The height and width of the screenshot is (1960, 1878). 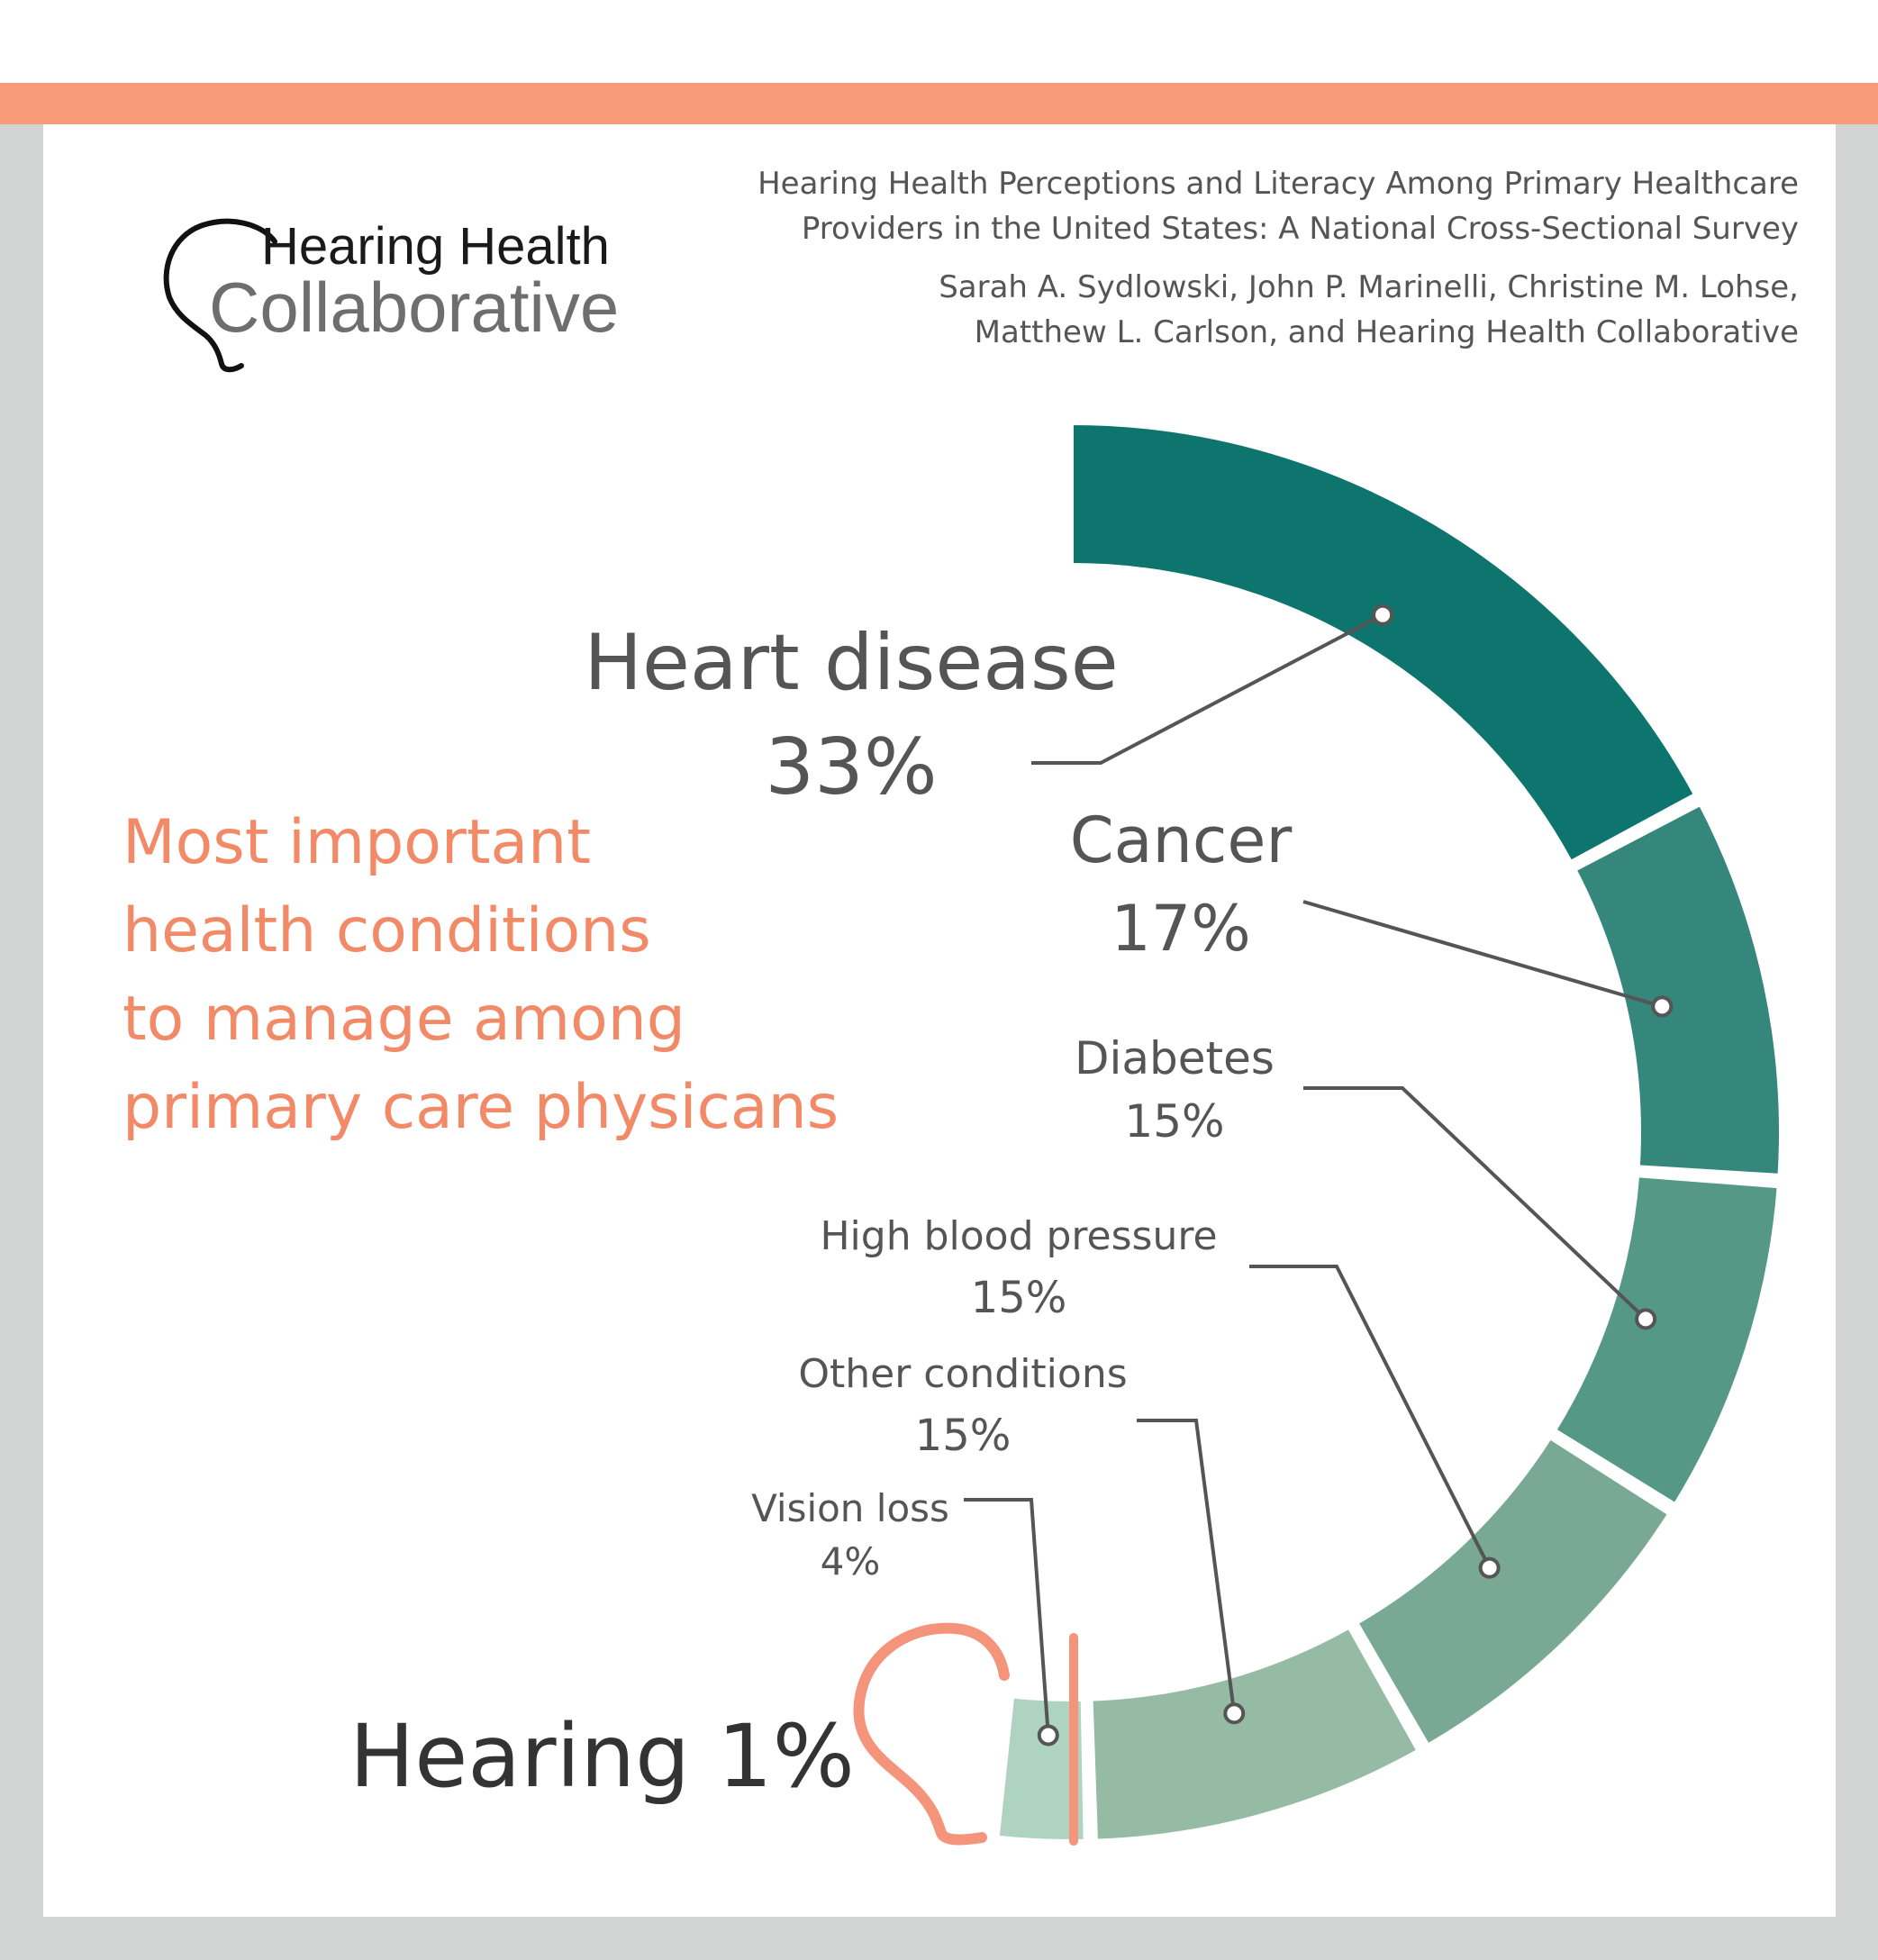 What do you see at coordinates (404, 1019) in the screenshot?
I see `headline-line3: to manage among` at bounding box center [404, 1019].